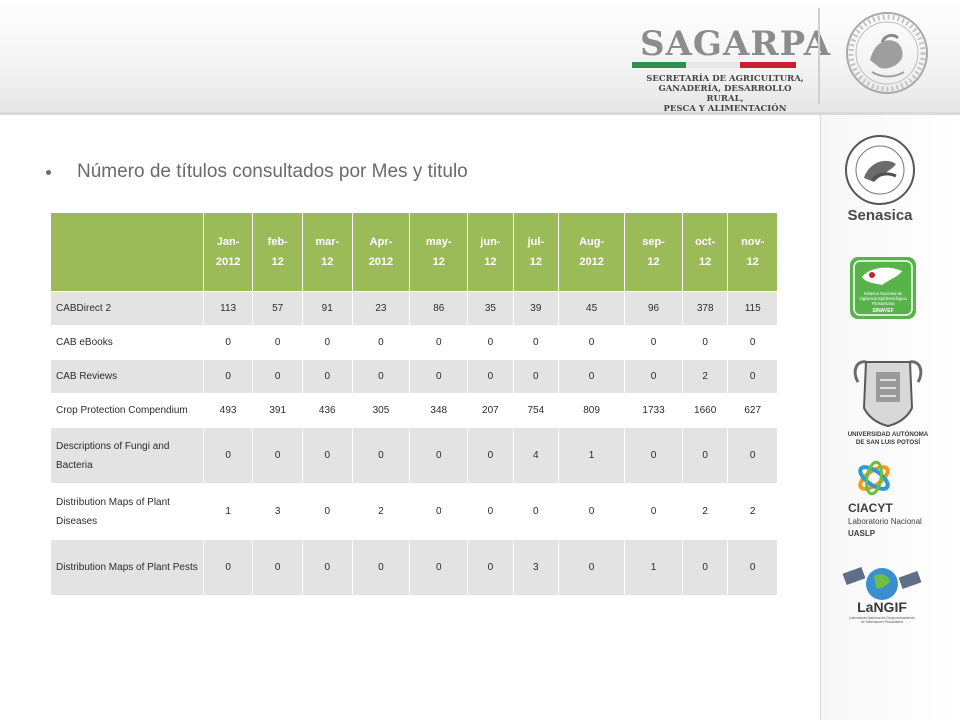  Describe the element at coordinates (705, 252) in the screenshot. I see `month-header: oct- 12` at that location.